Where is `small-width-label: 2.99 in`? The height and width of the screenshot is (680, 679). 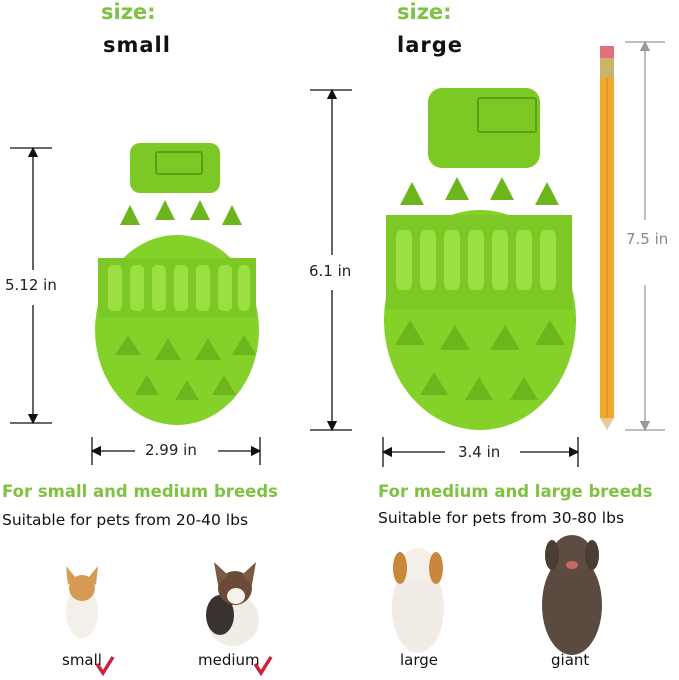
small-width-label: 2.99 in is located at coordinates (171, 450).